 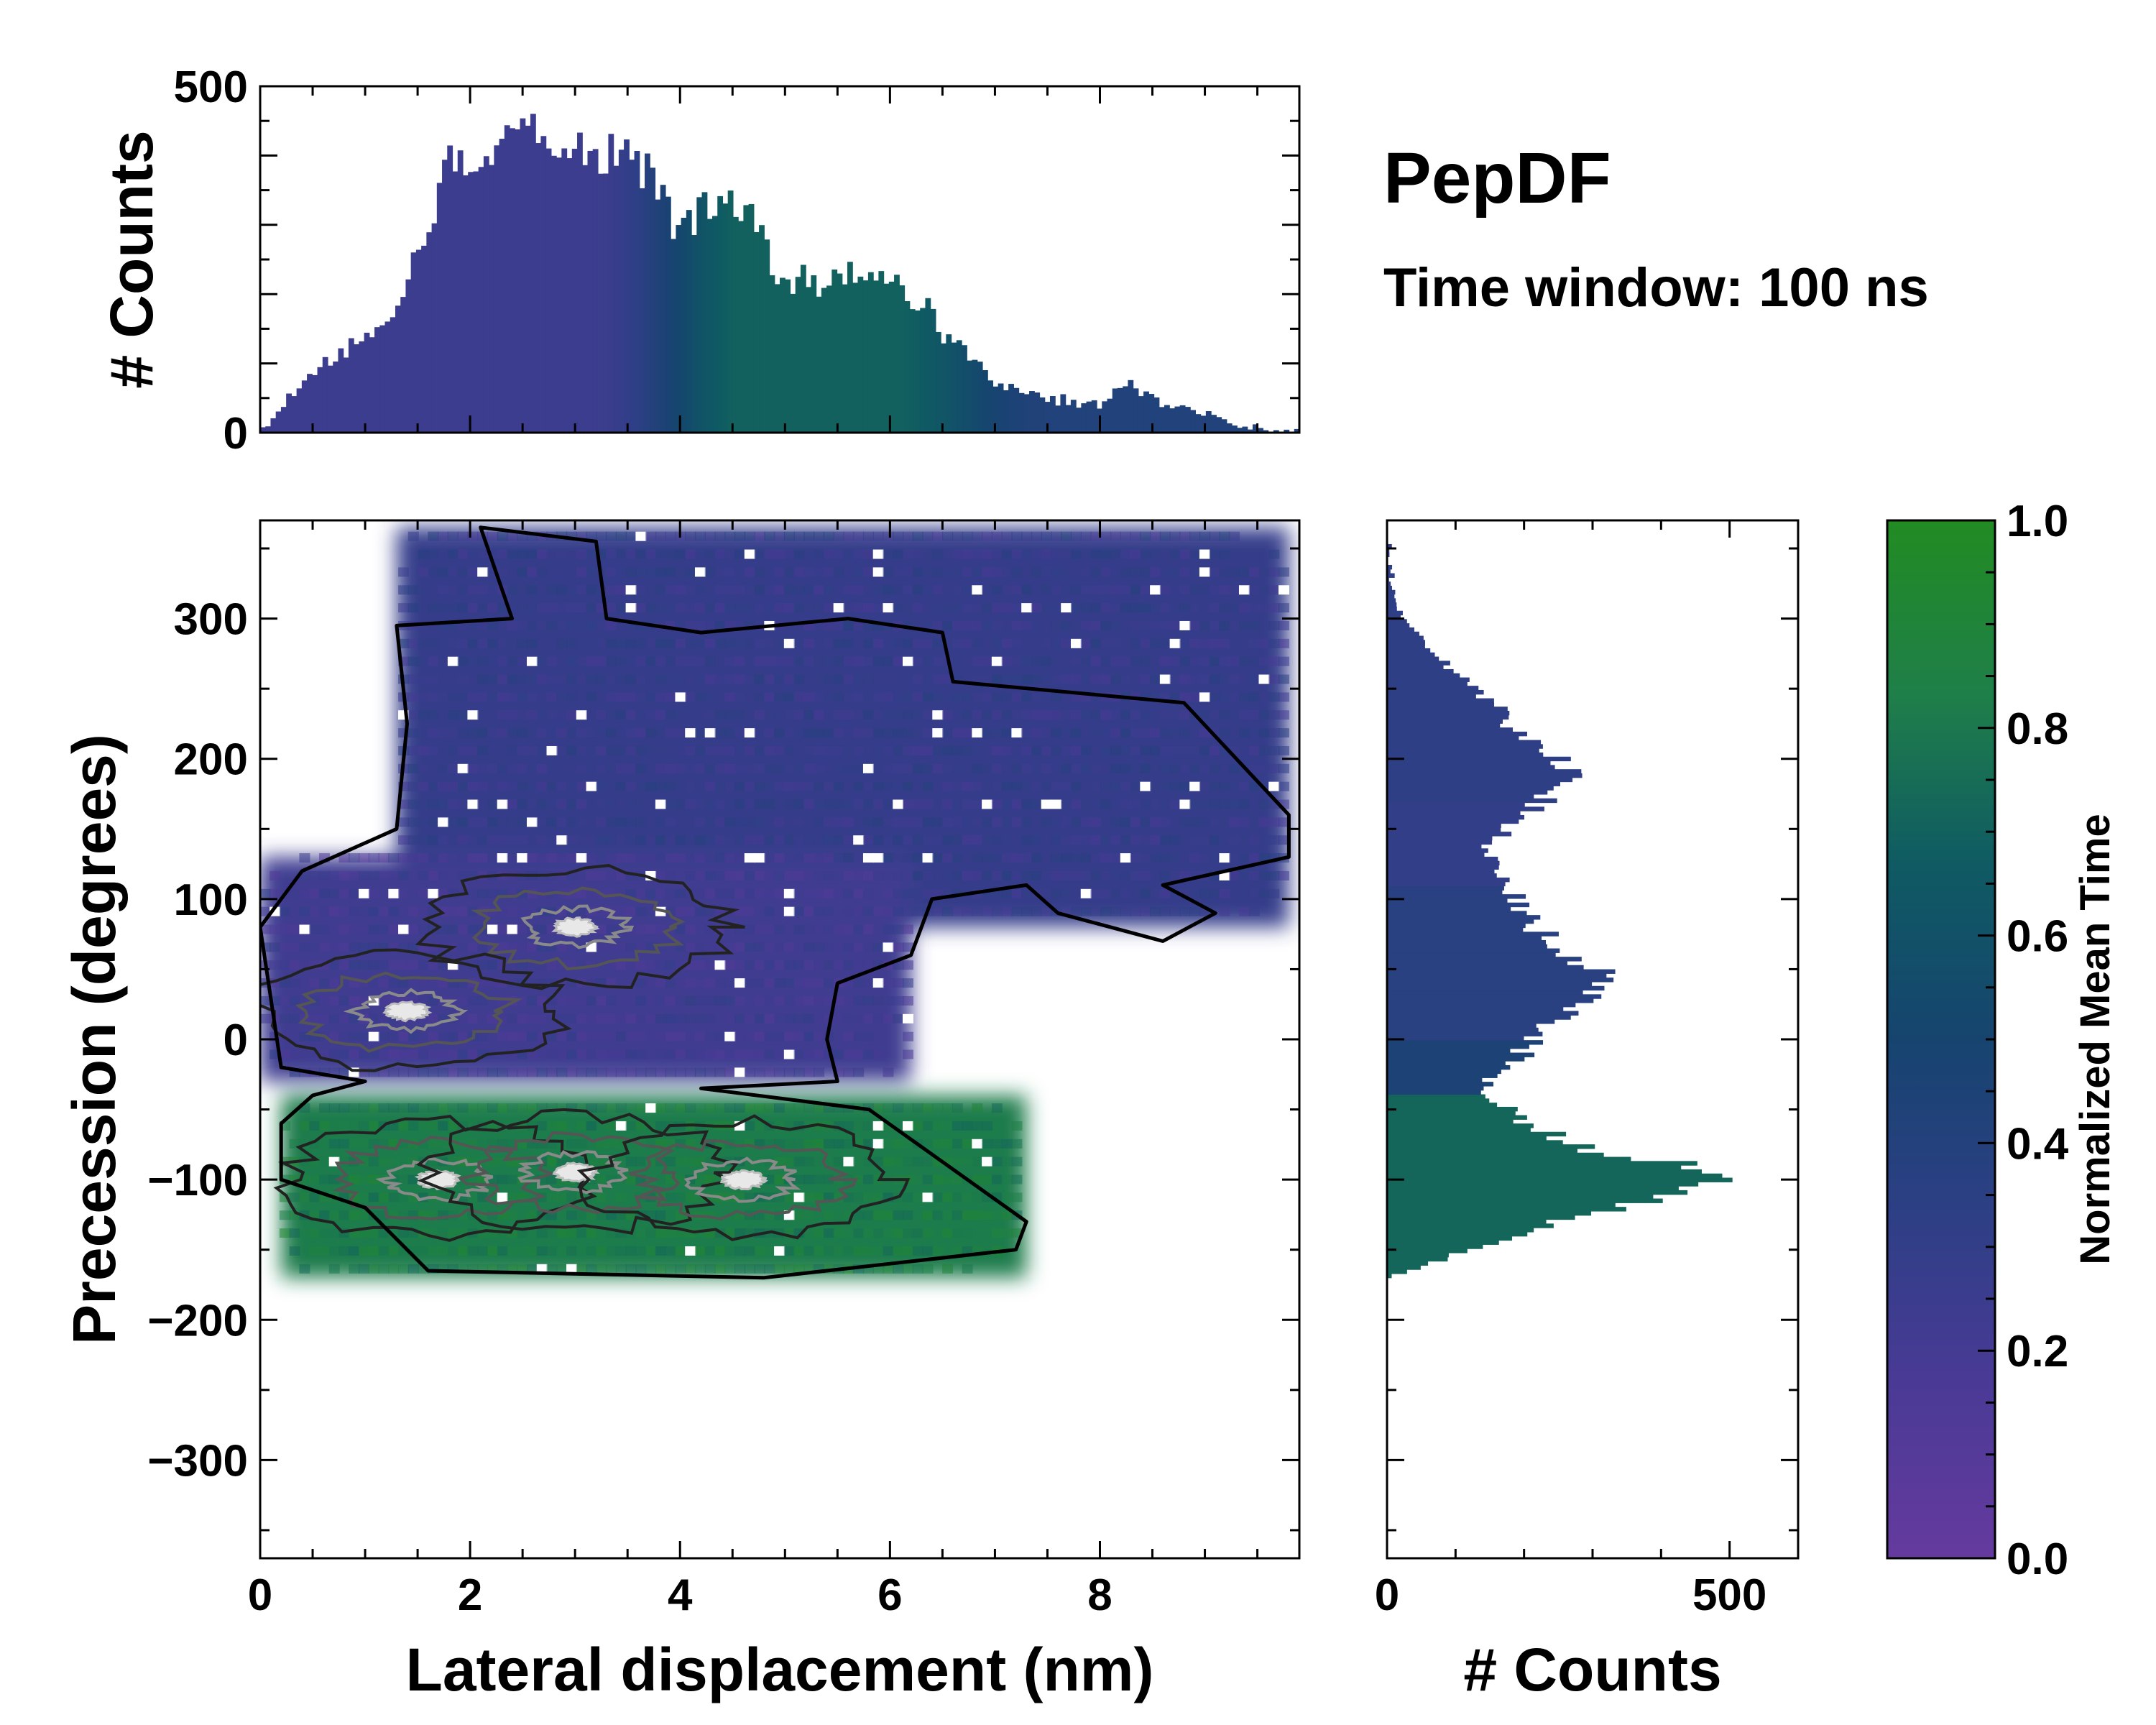 What do you see at coordinates (1560, 903) in the screenshot?
I see `right-histogram-bars` at bounding box center [1560, 903].